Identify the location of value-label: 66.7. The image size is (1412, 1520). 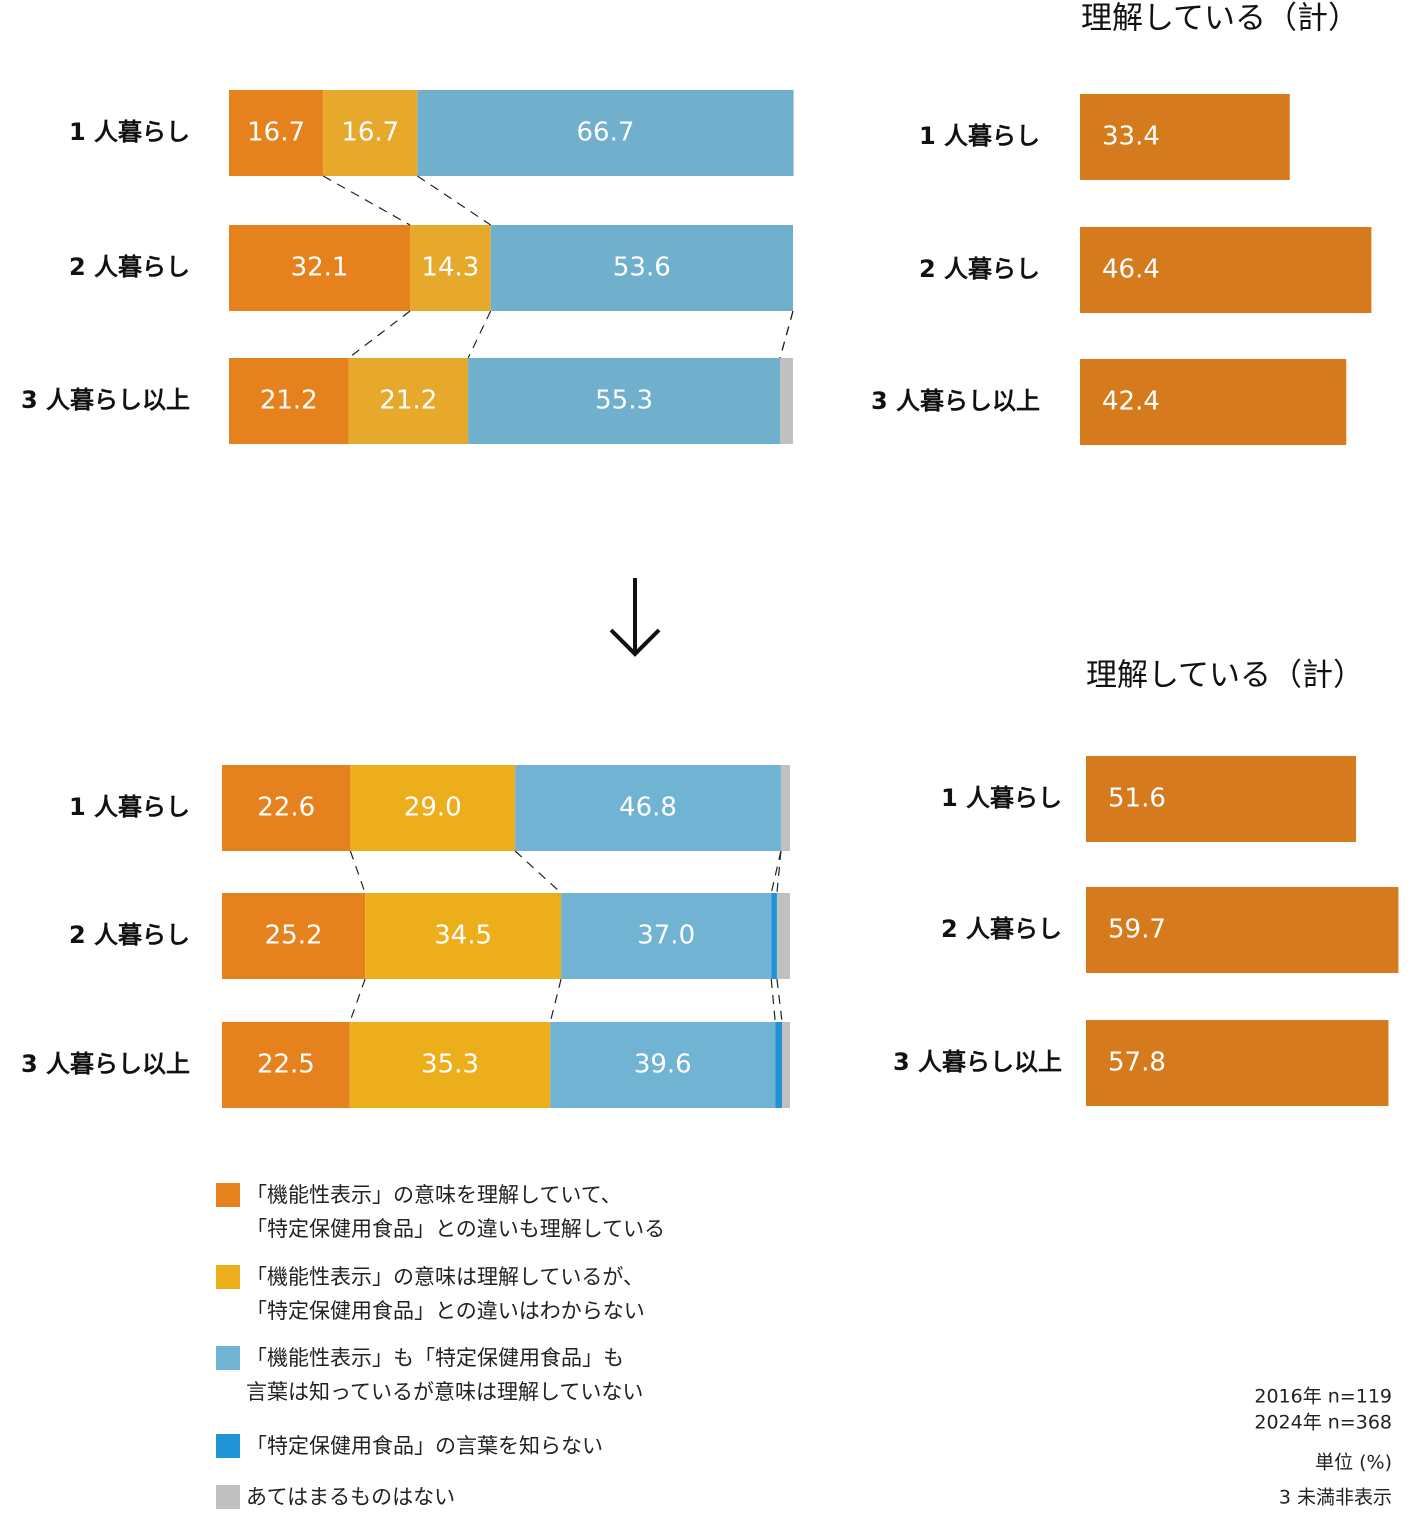
(606, 133).